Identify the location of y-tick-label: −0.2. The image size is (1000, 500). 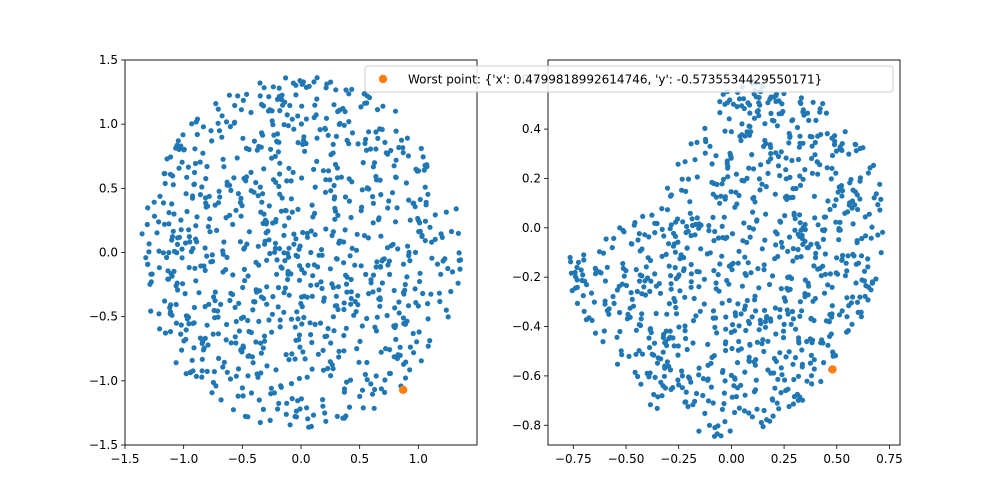
(526, 277).